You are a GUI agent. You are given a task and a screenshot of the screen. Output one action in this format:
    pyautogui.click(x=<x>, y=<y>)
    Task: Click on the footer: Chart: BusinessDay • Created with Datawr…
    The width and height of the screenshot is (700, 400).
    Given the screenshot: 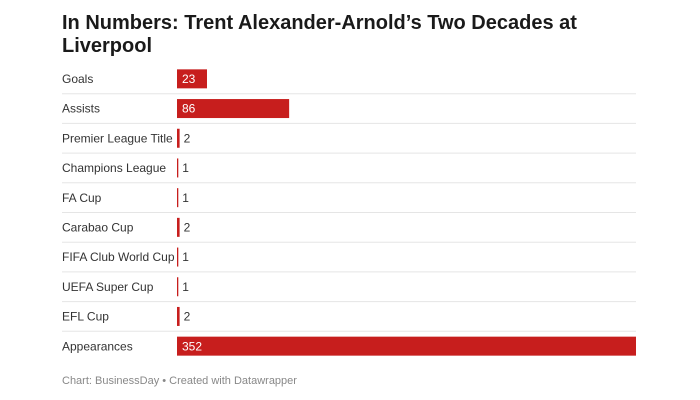 What is the action you would take?
    pyautogui.click(x=179, y=381)
    